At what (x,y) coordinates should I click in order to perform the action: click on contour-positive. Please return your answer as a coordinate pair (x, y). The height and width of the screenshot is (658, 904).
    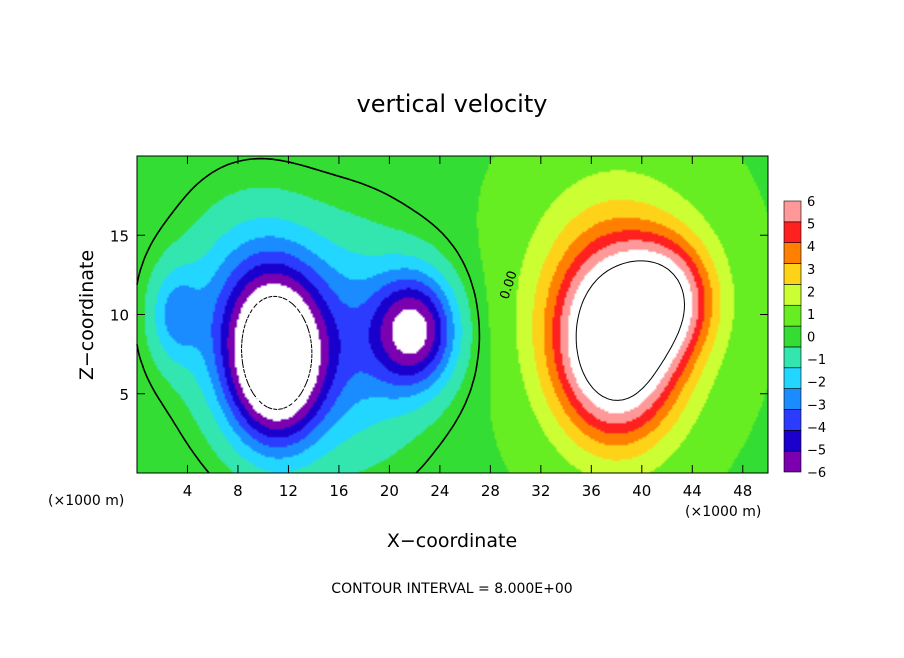
    Looking at the image, I should click on (630, 330).